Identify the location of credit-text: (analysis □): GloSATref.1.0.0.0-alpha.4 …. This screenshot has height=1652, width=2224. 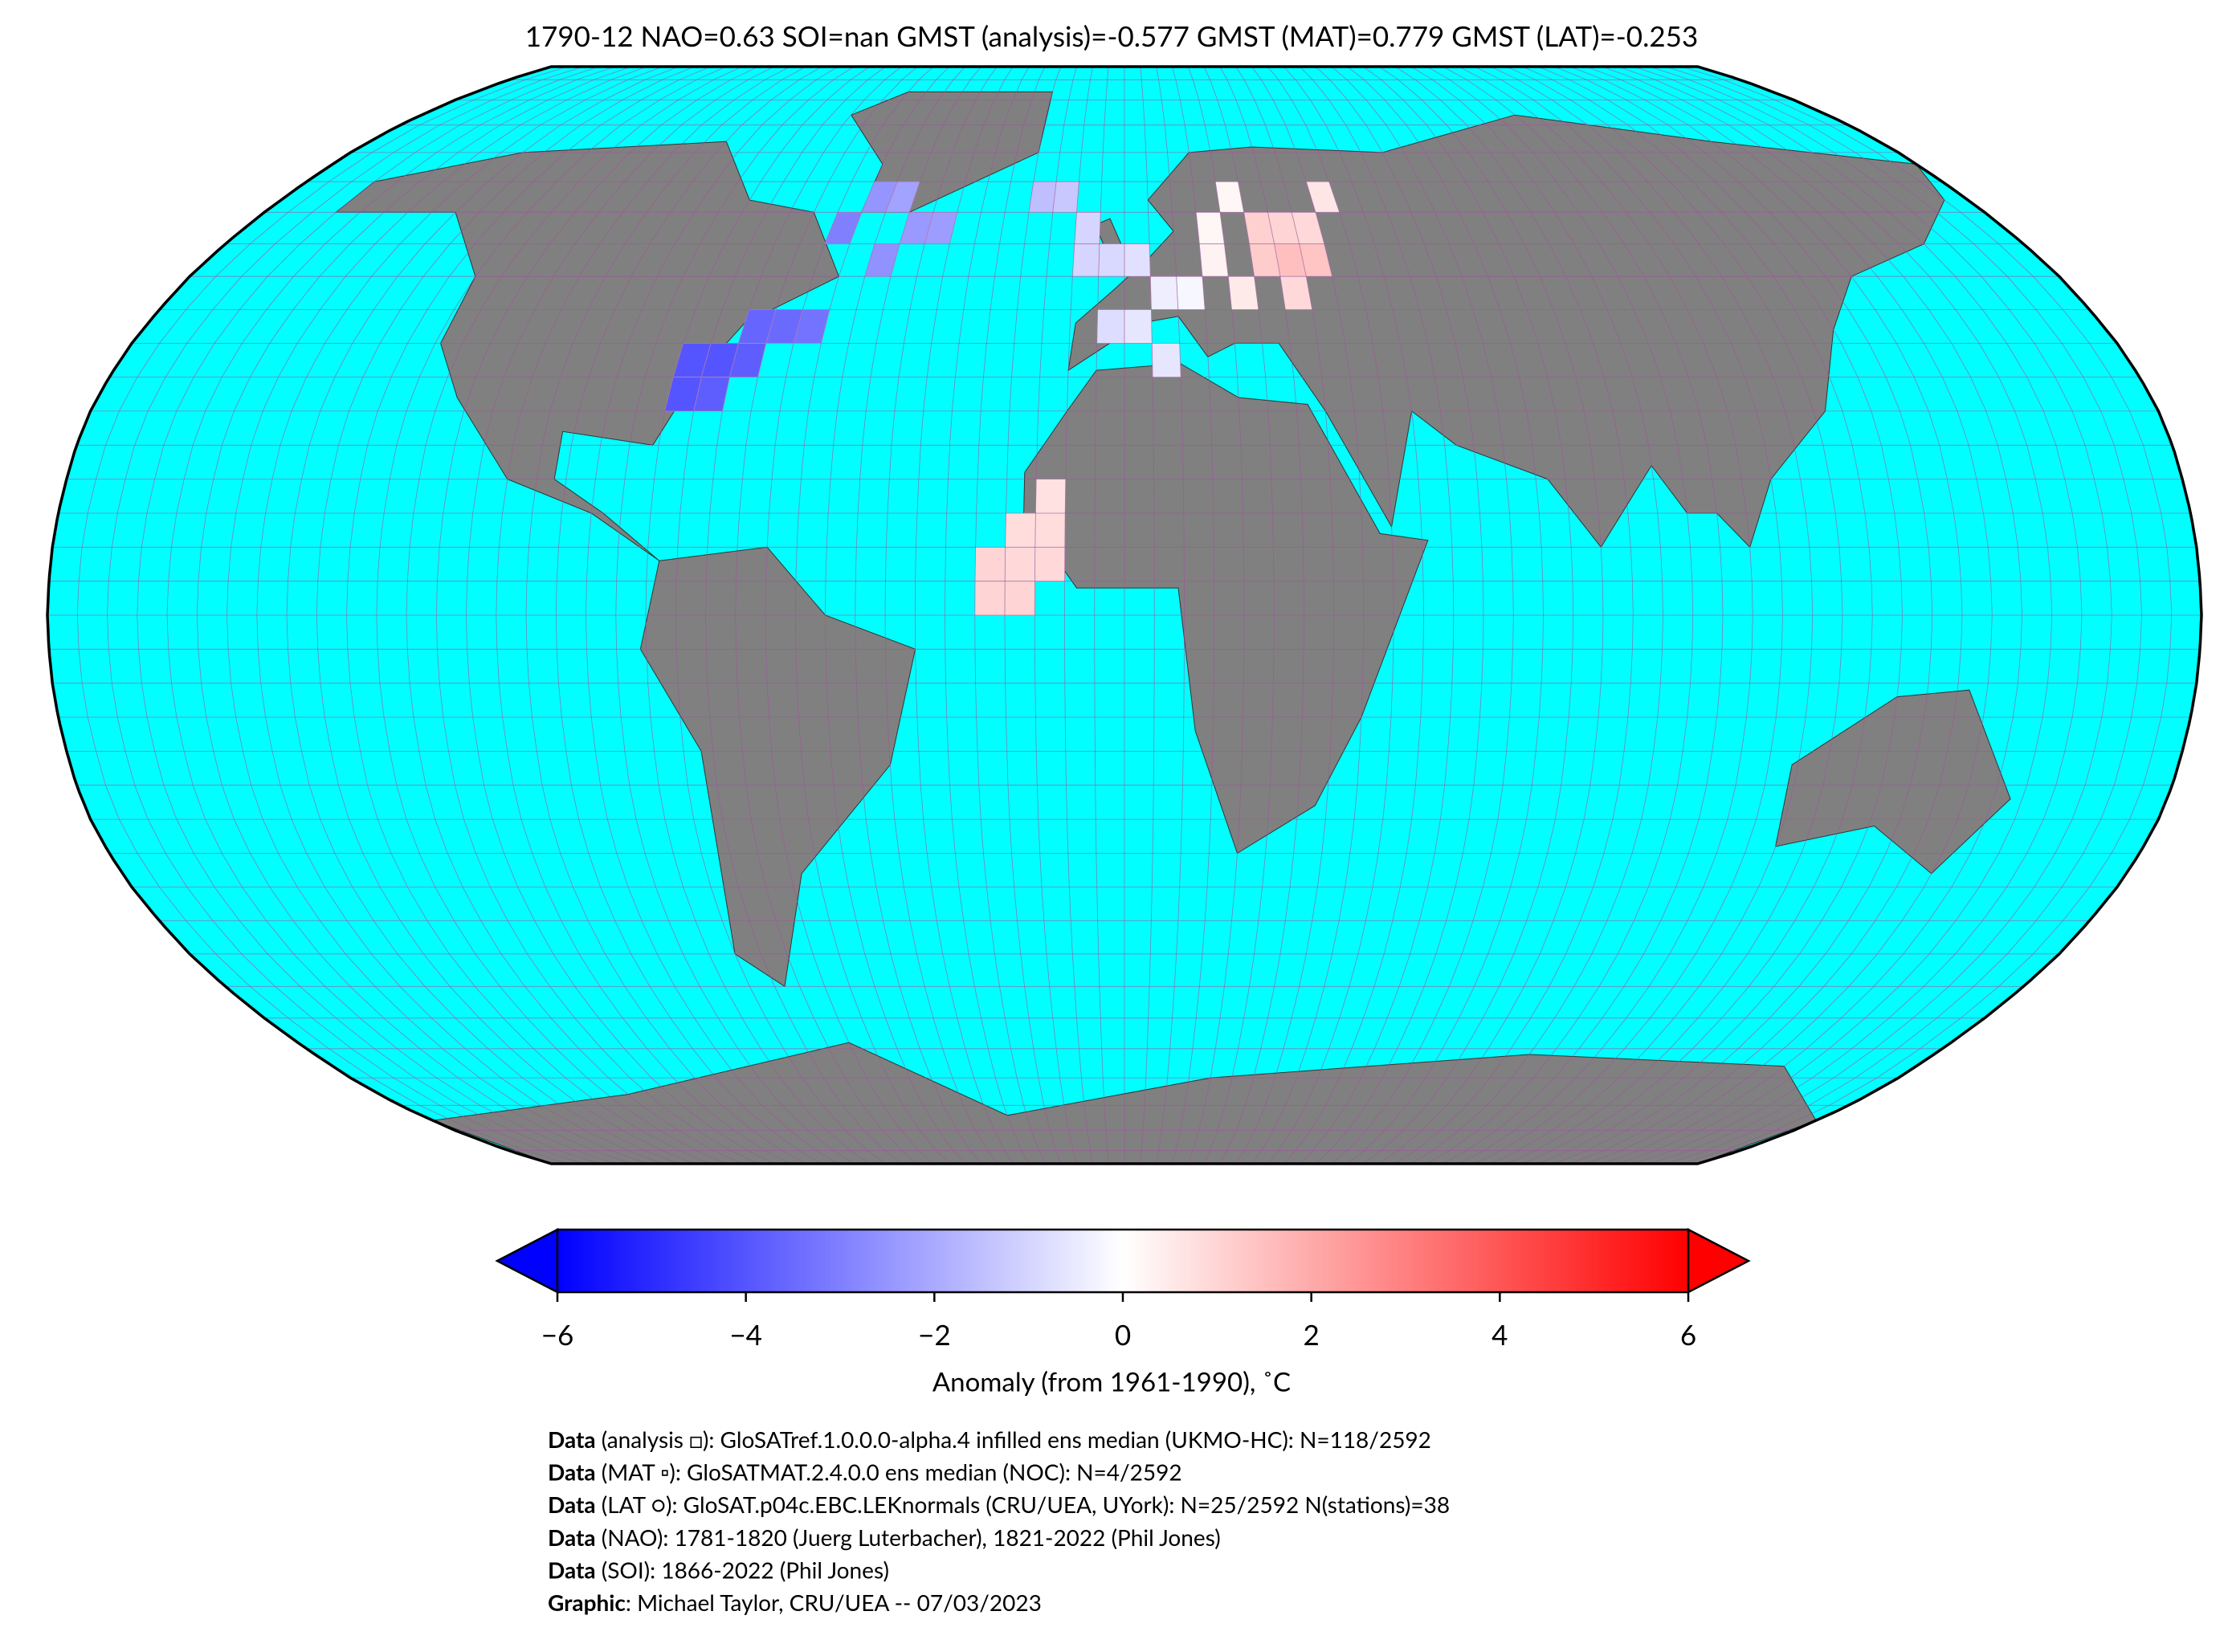
(1013, 1439).